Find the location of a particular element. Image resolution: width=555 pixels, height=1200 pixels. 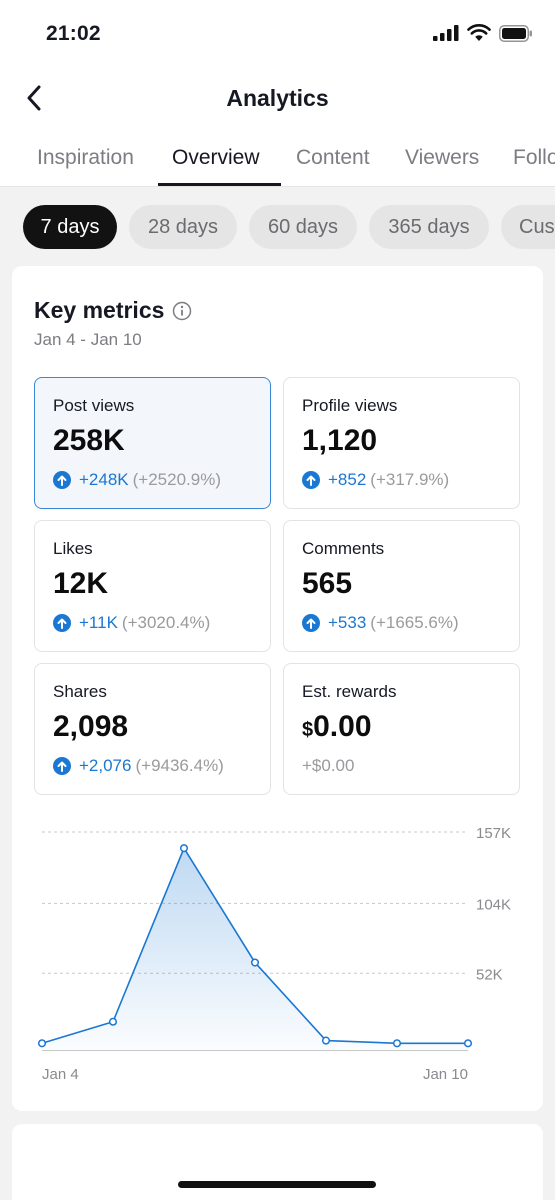

metric-value: 258K is located at coordinates (89, 440).